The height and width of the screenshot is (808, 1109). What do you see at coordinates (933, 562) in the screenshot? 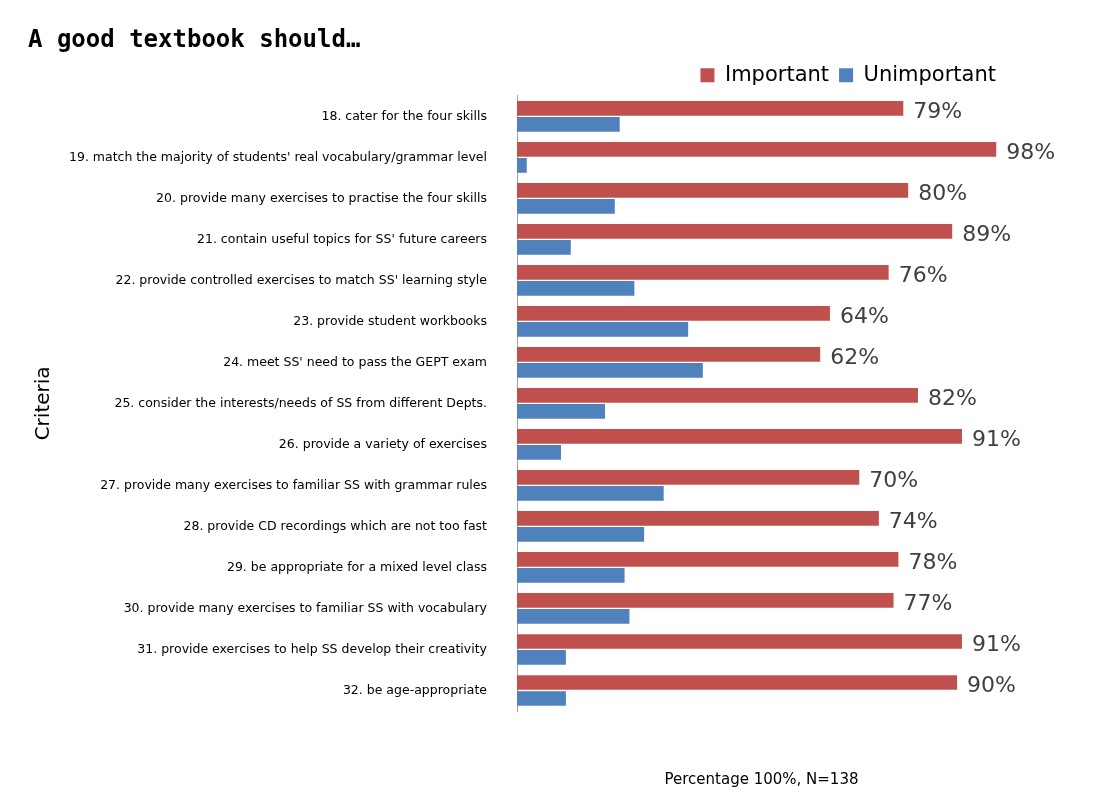
I see `data-label: 78%` at bounding box center [933, 562].